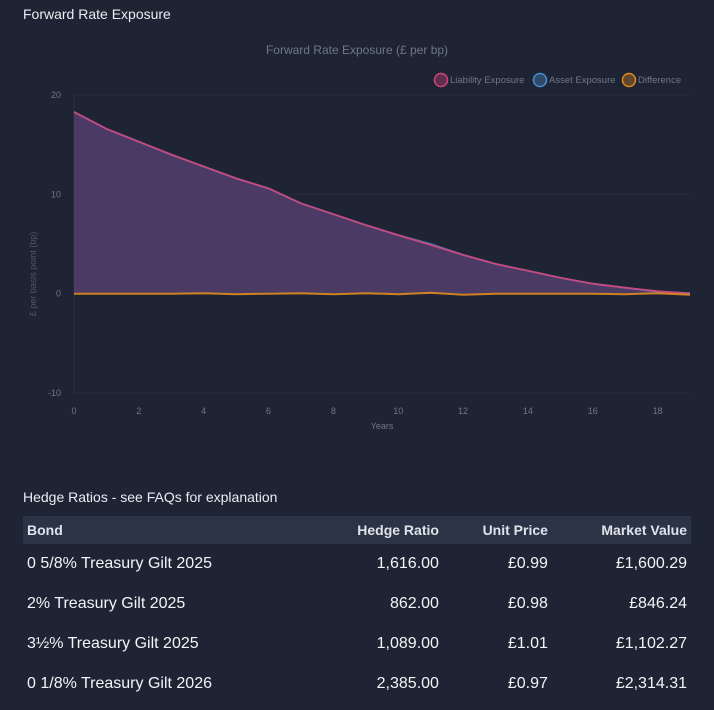  What do you see at coordinates (658, 411) in the screenshot?
I see `x-tick-label: 18` at bounding box center [658, 411].